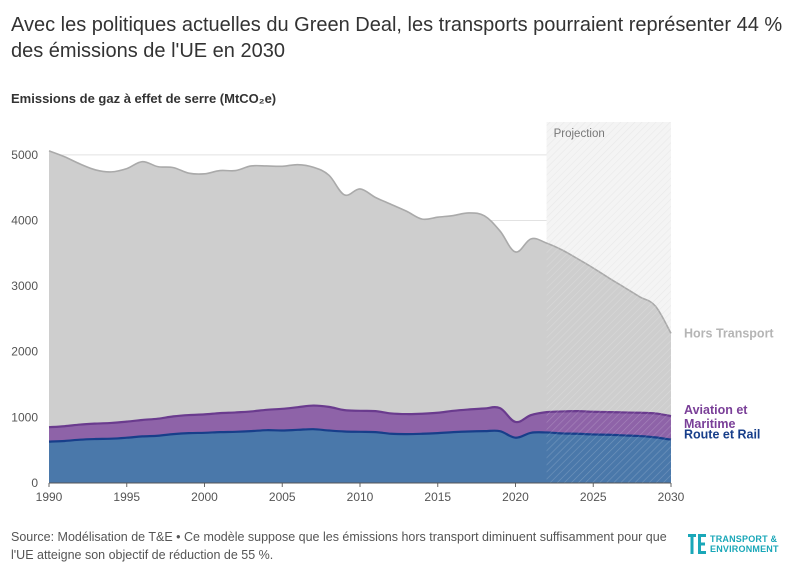 The width and height of the screenshot is (796, 575). What do you see at coordinates (709, 424) in the screenshot?
I see `series-label-line: Maritime` at bounding box center [709, 424].